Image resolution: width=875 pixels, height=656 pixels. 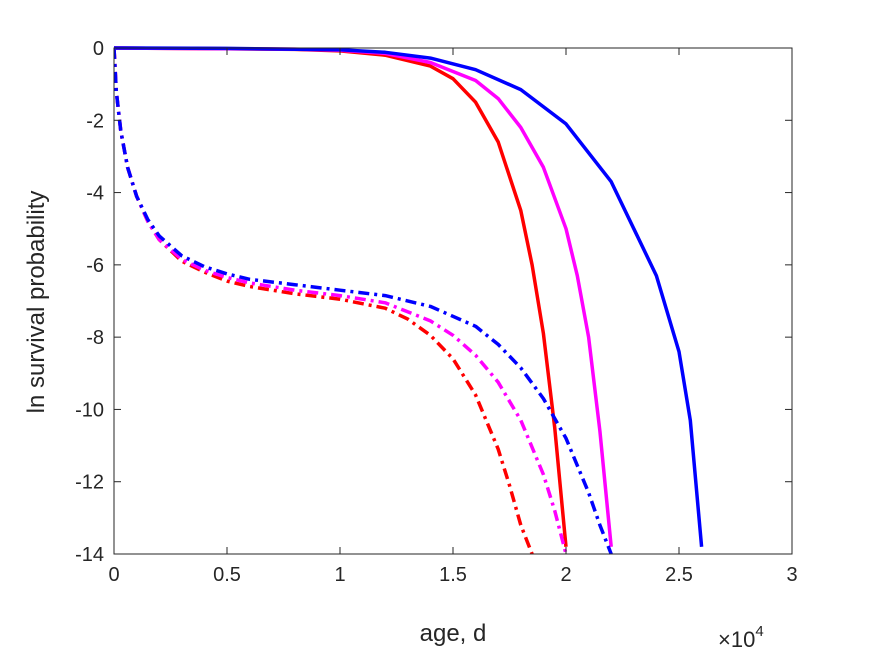 What do you see at coordinates (36, 302) in the screenshot?
I see `y-axis-label: ln survival probability` at bounding box center [36, 302].